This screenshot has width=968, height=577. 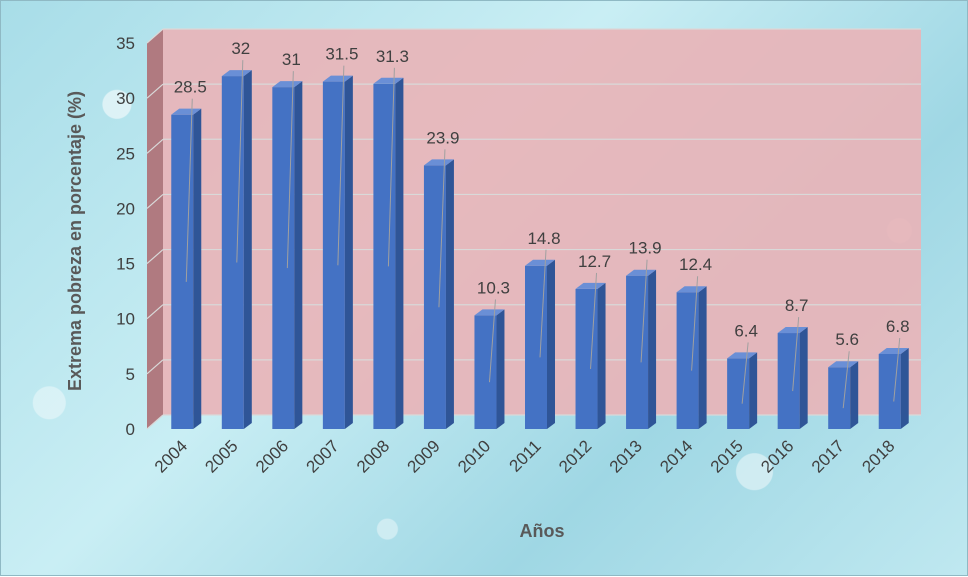 I want to click on data-label: 14.8, so click(x=543, y=238).